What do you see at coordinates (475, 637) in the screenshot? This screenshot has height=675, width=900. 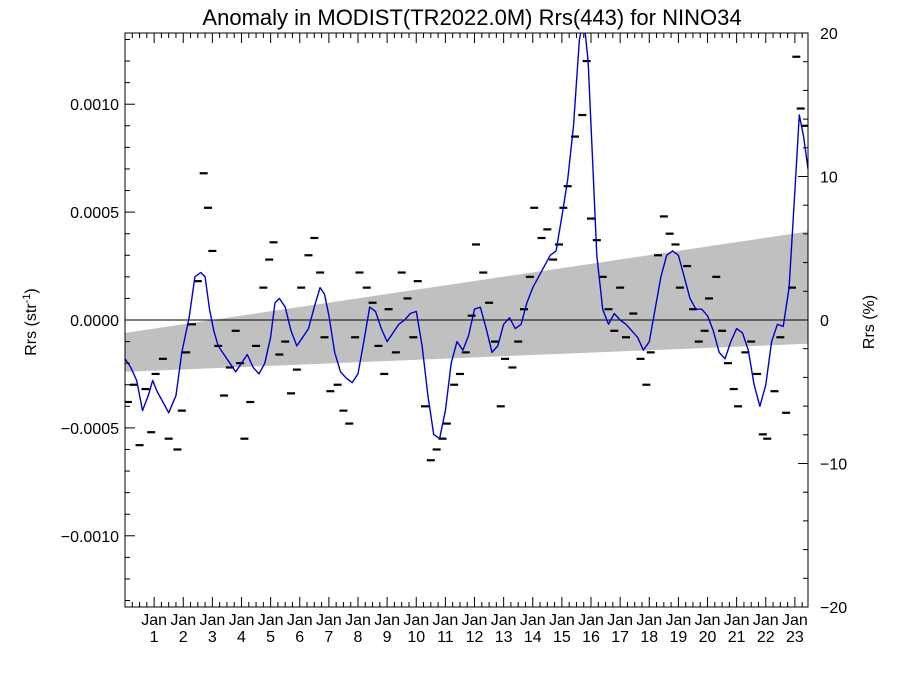 I see `x-tick-year-label: 12` at bounding box center [475, 637].